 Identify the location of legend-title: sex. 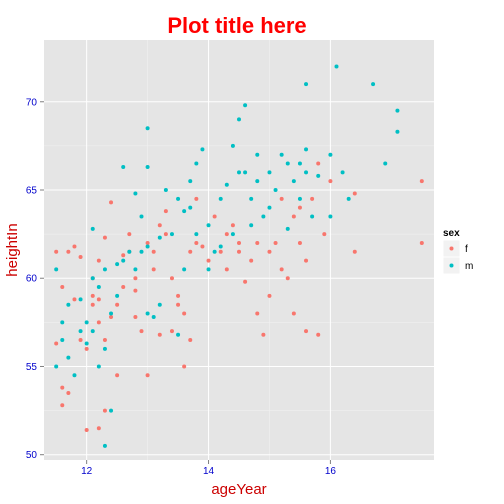
(451, 233).